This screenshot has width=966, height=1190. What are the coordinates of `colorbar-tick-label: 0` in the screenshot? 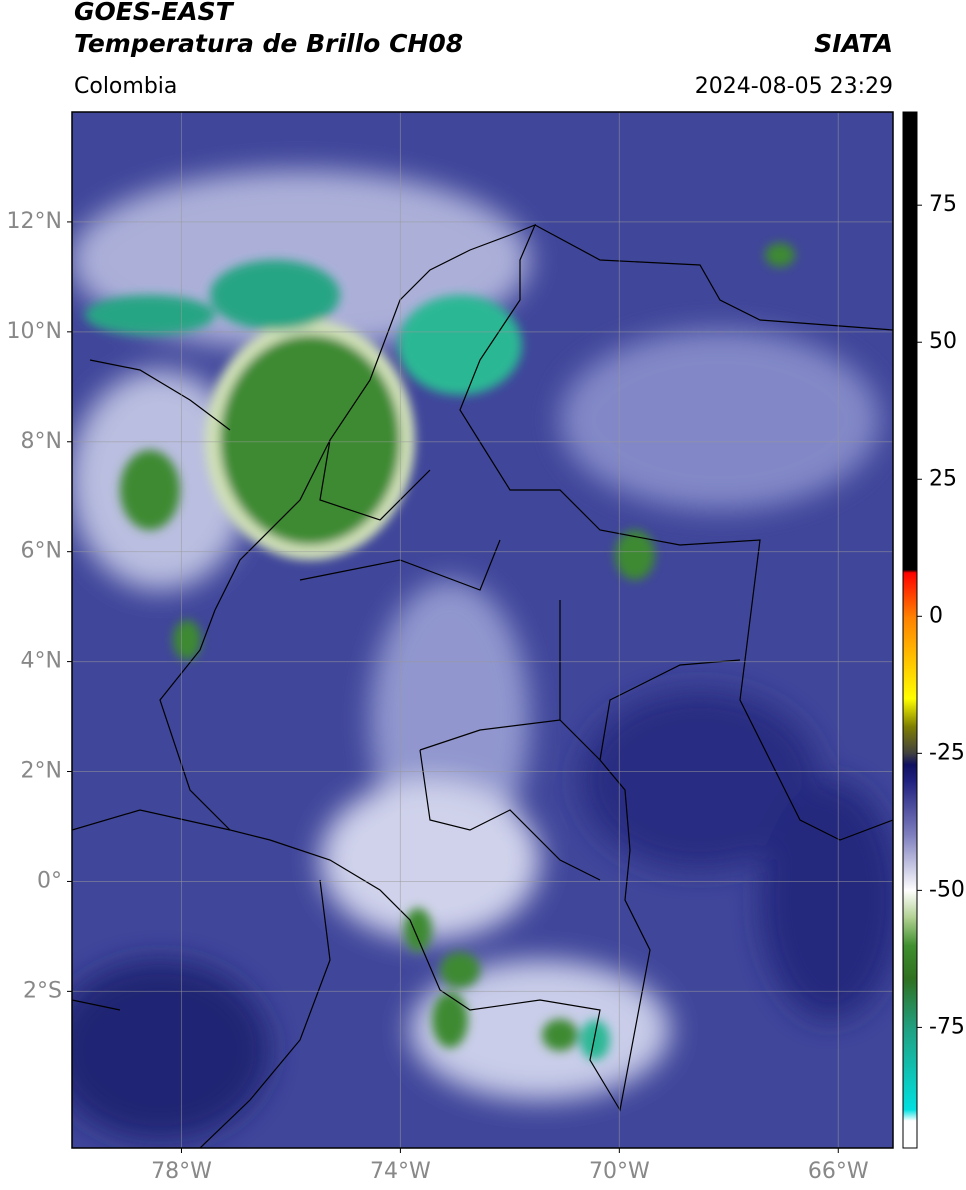 It's located at (936, 615).